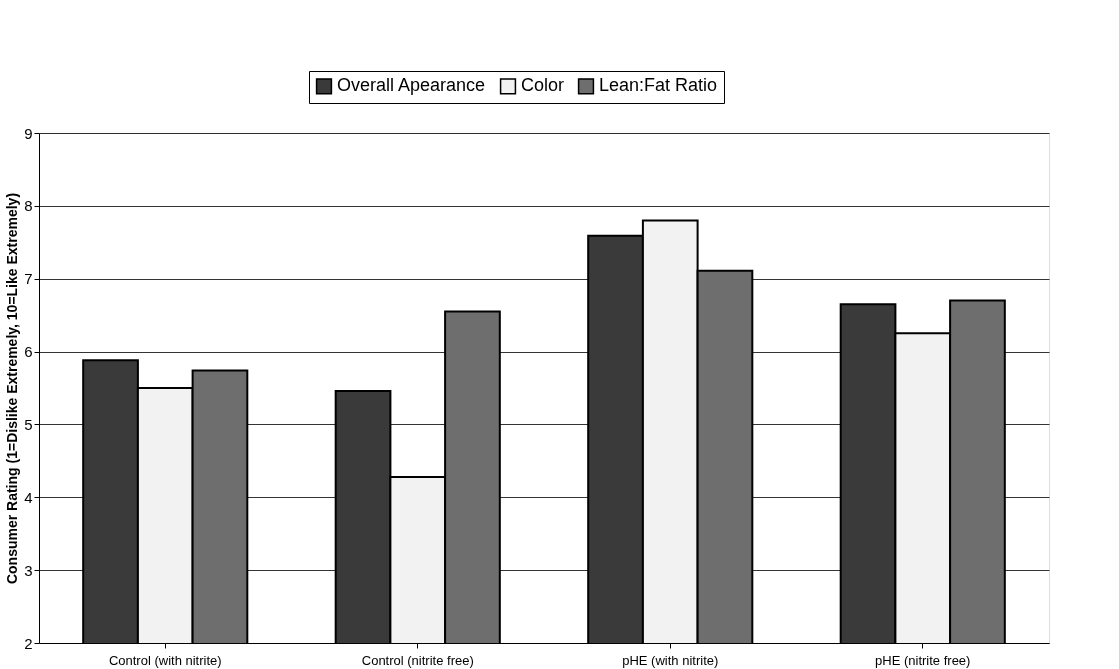 The image size is (1119, 669). What do you see at coordinates (417, 660) in the screenshot?
I see `x-tick-label: Control (nitrite free)` at bounding box center [417, 660].